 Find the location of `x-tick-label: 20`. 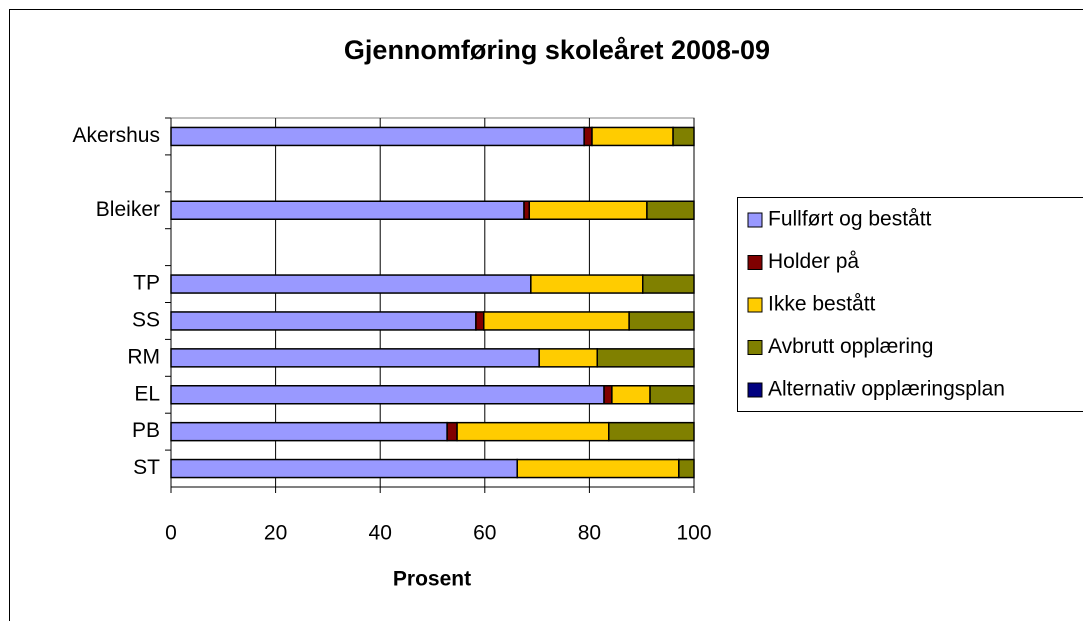

x-tick-label: 20 is located at coordinates (275, 533).